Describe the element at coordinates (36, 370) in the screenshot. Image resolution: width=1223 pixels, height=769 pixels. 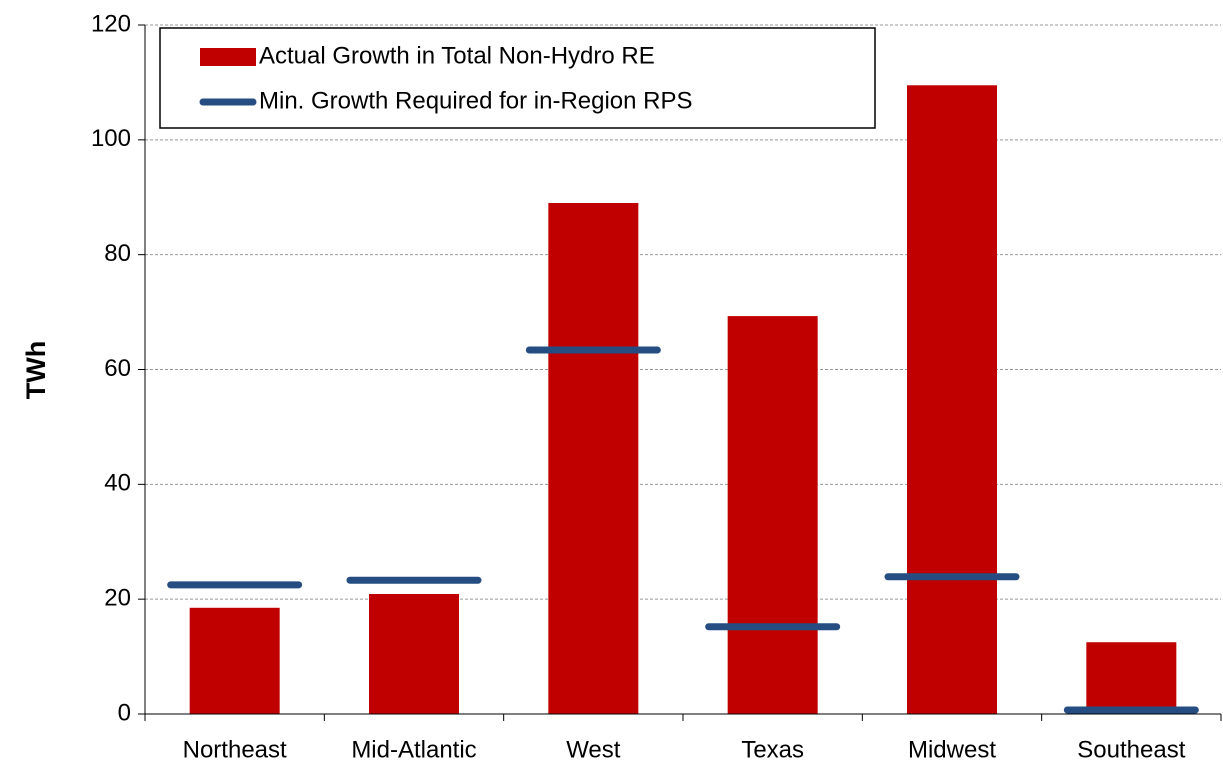
I see `y-axis-label: TWh` at that location.